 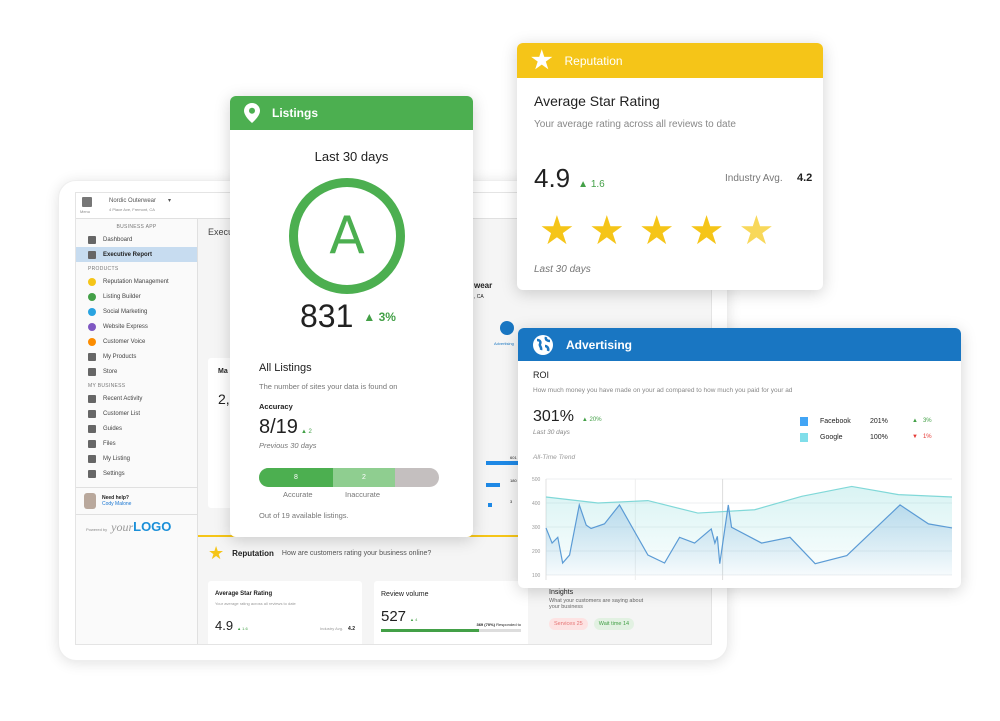 I want to click on sidebar-item-store: Store, so click(x=136, y=371).